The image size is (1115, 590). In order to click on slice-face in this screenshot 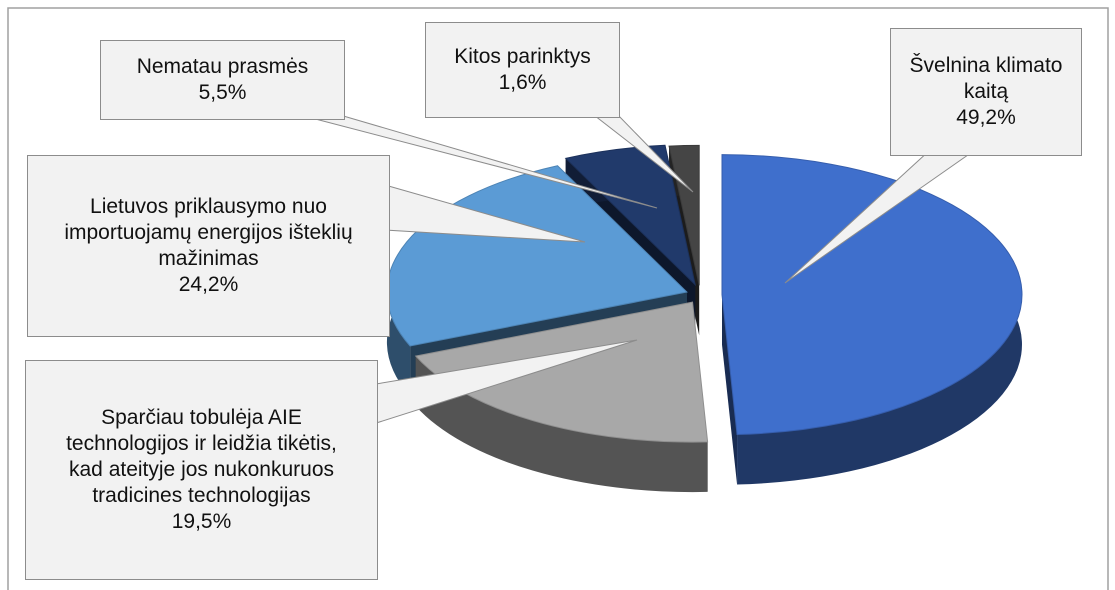, I will do `click(729, 389)`.